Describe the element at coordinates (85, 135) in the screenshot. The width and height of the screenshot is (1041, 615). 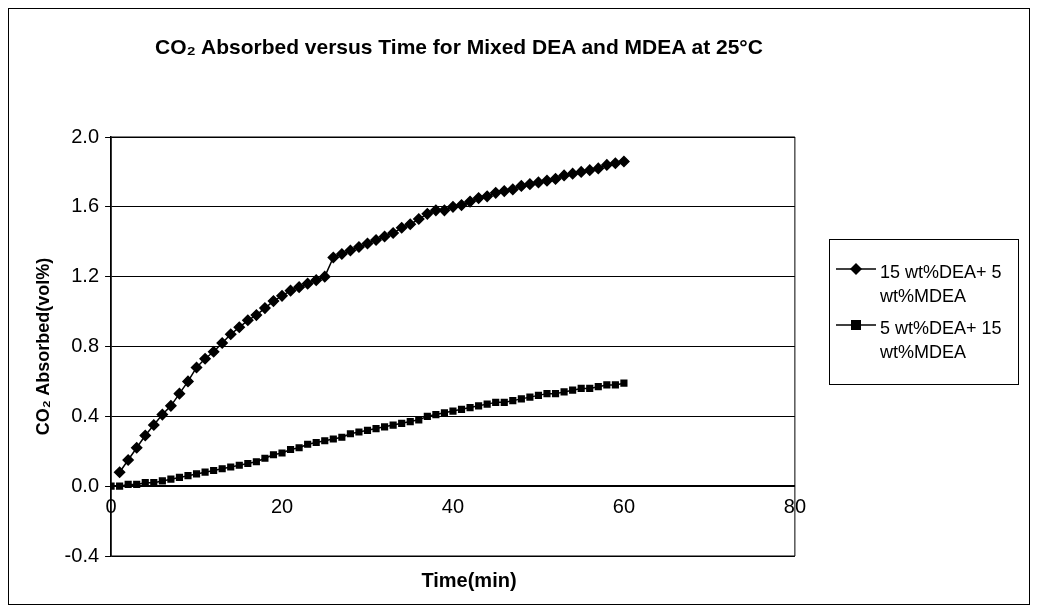
I see `y-tick-label: 2.0` at that location.